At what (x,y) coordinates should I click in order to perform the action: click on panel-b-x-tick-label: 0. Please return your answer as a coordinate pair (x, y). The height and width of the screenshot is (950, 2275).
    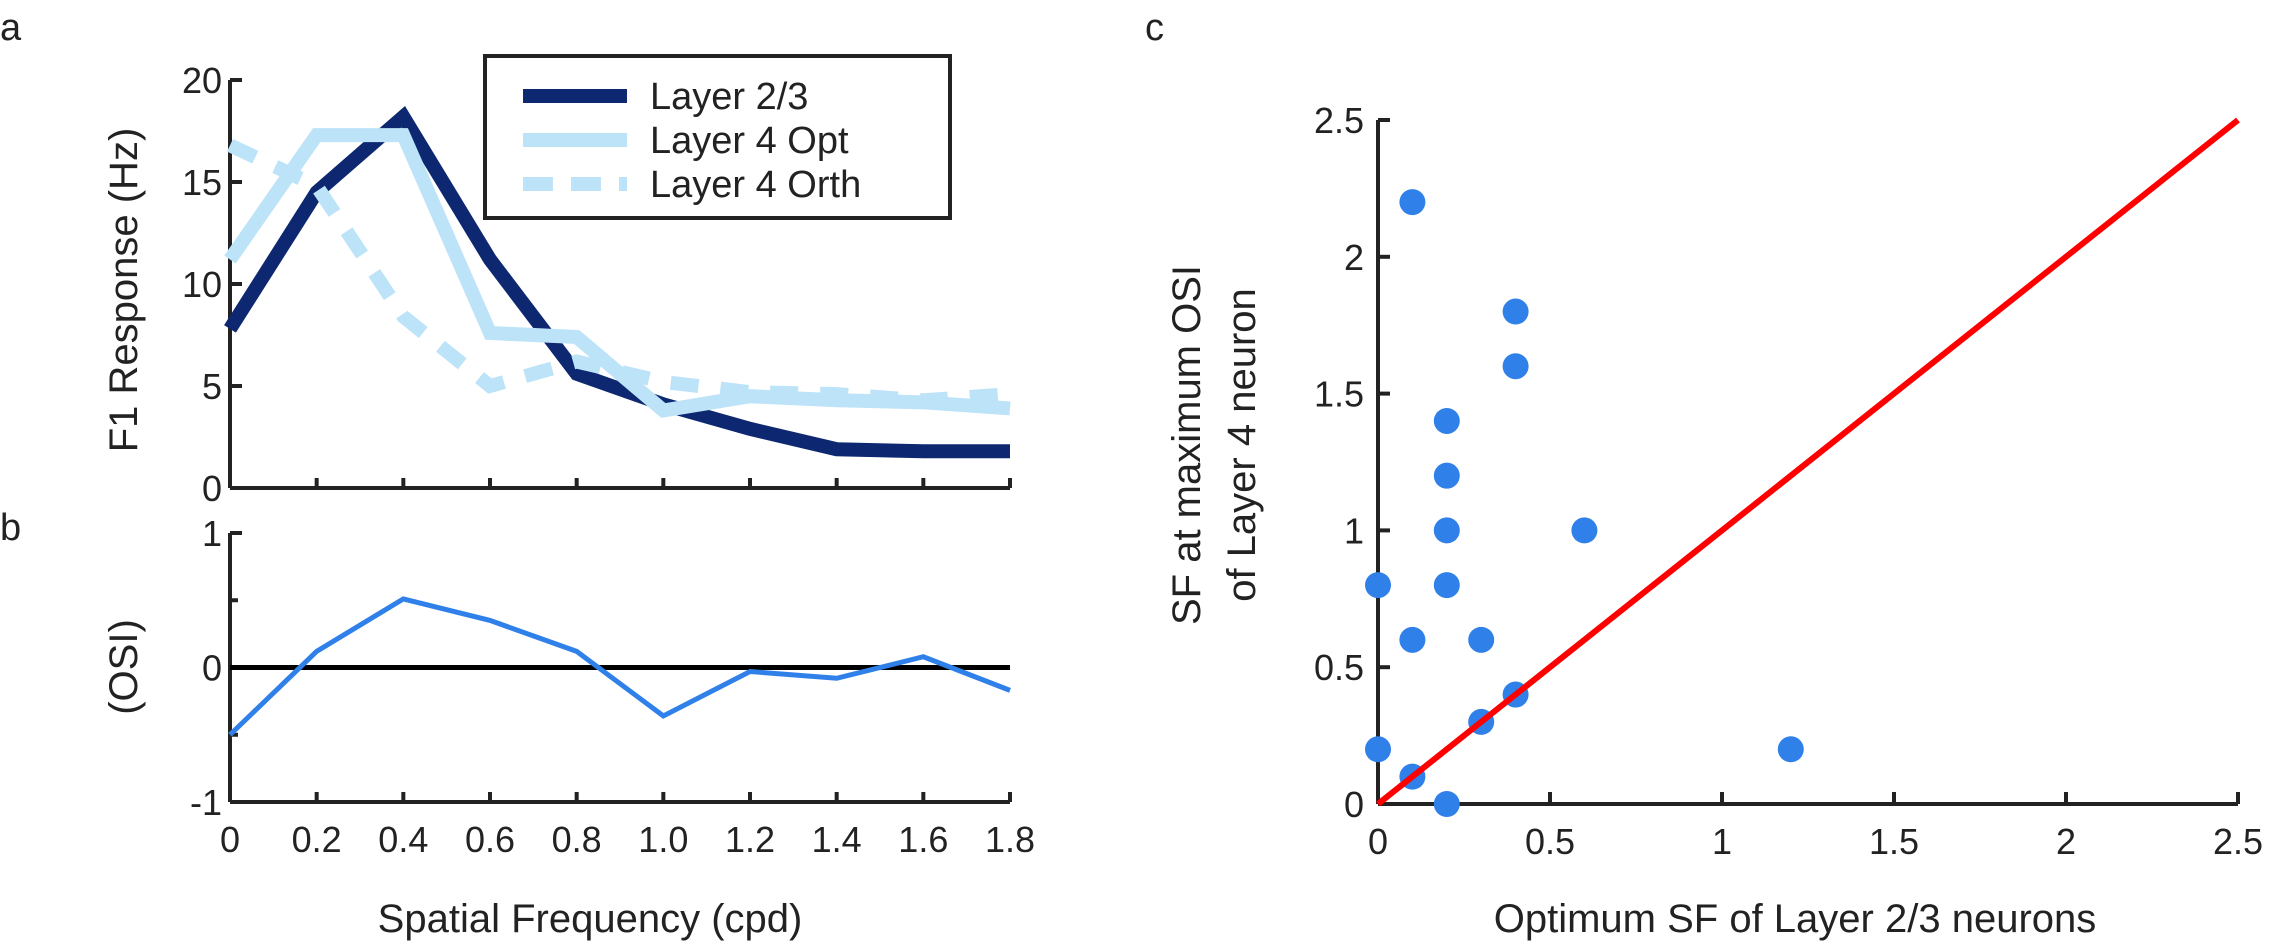
    Looking at the image, I should click on (230, 839).